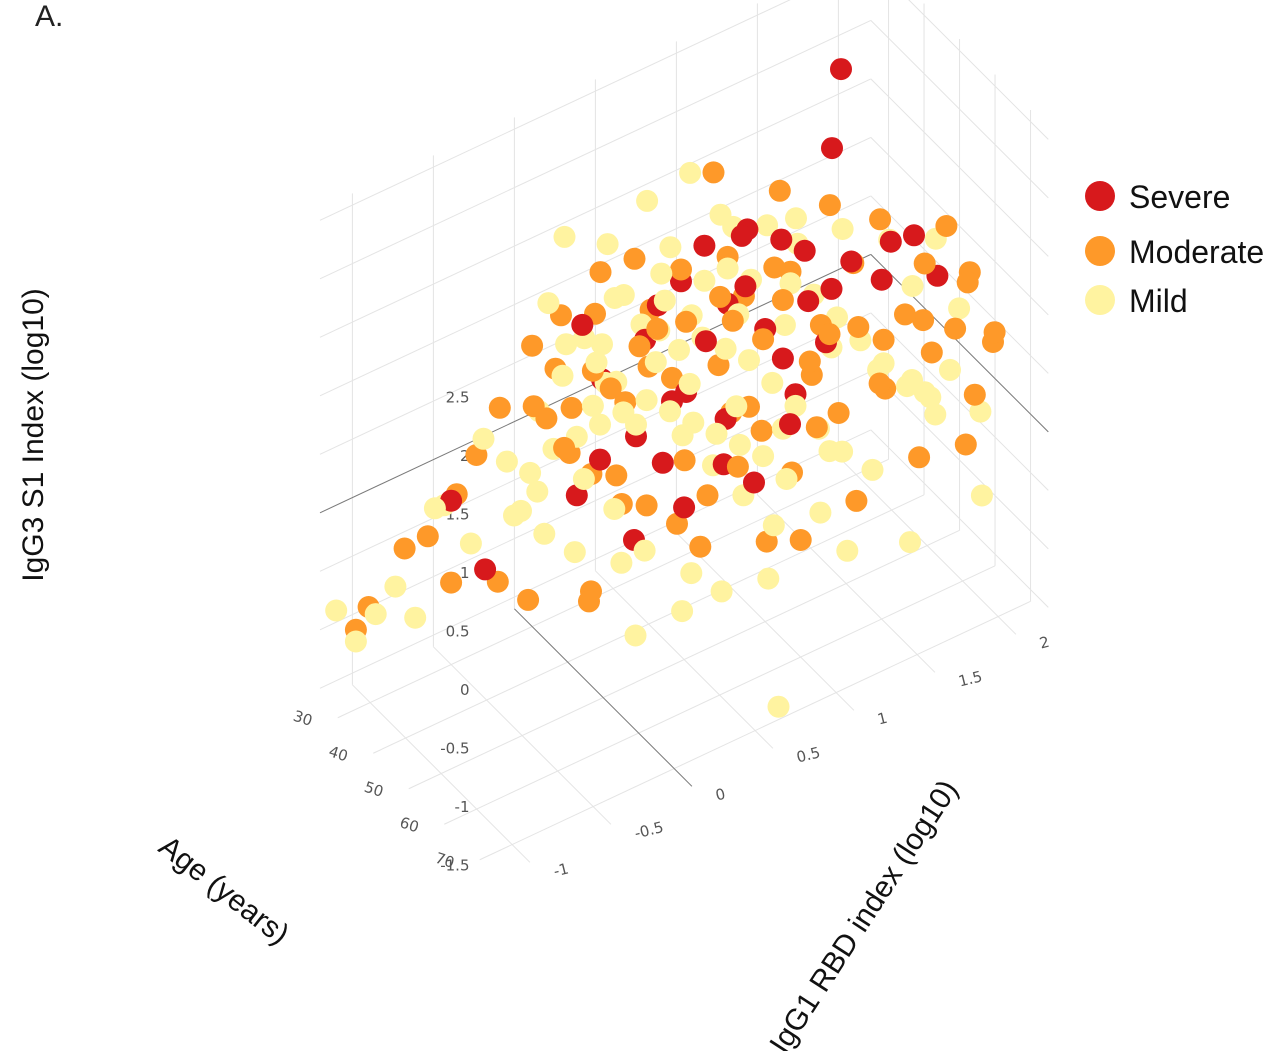 This screenshot has height=1051, width=1280. What do you see at coordinates (649, 830) in the screenshot?
I see `y-tick-label: -0.5` at bounding box center [649, 830].